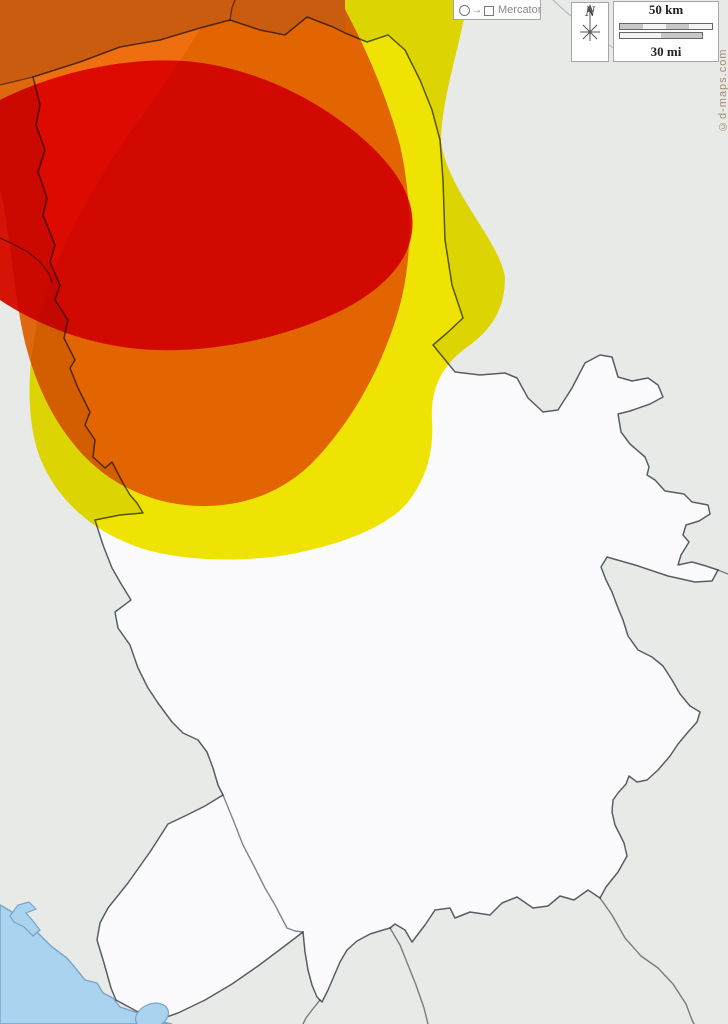  What do you see at coordinates (26, 260) in the screenshot?
I see `border-sava` at bounding box center [26, 260].